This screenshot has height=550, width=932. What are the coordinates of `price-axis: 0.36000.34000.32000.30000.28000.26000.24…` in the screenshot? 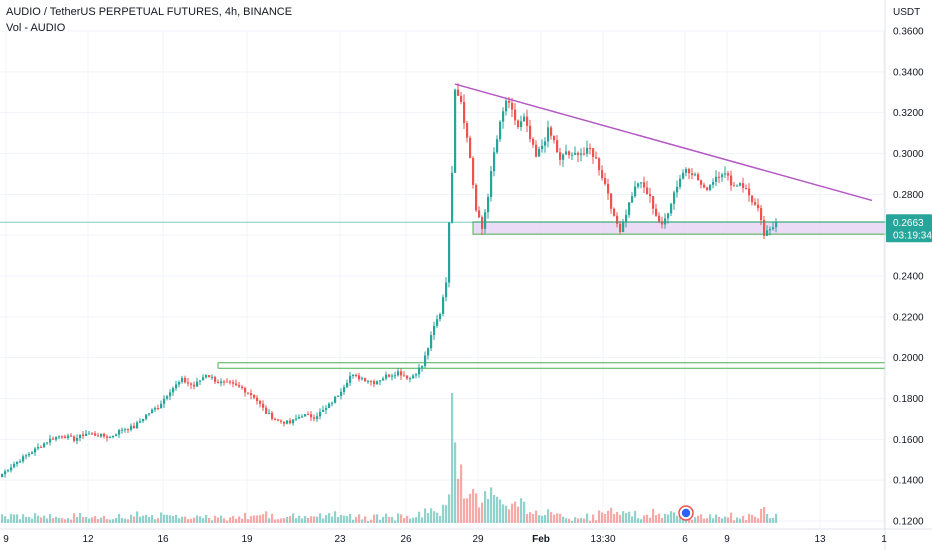 It's located at (904, 275).